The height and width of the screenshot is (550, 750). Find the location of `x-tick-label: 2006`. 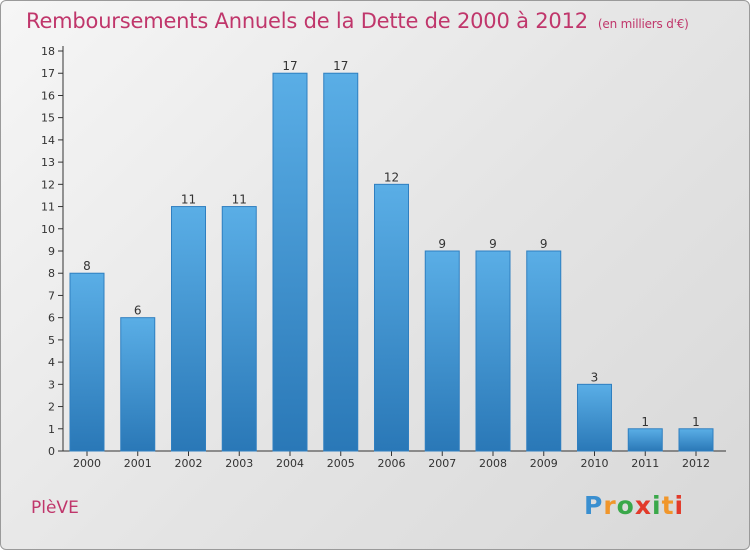

x-tick-label: 2006 is located at coordinates (392, 463).